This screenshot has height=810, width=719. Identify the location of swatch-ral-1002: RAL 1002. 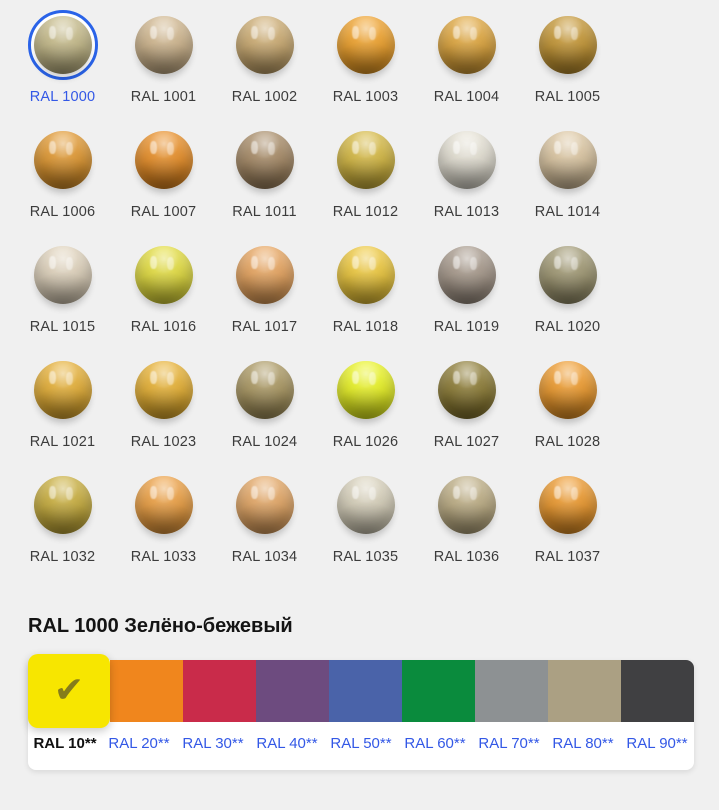
(264, 67).